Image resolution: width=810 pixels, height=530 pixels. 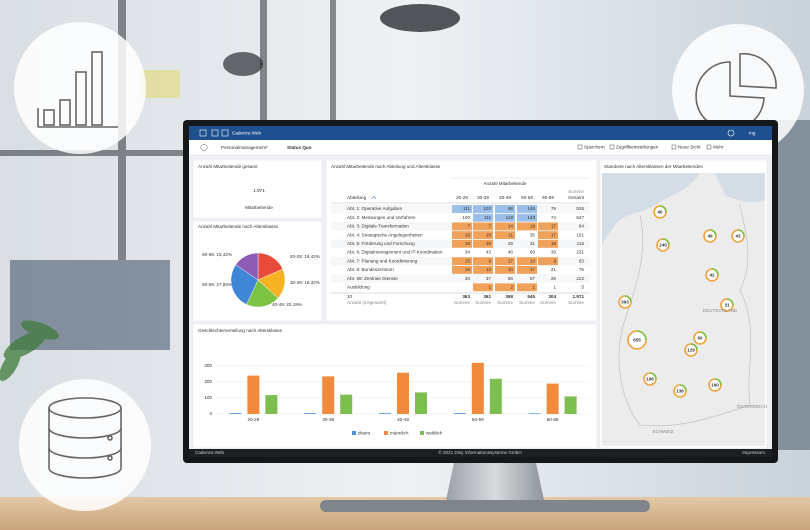 I want to click on legend-label: männlich, so click(x=399, y=432).